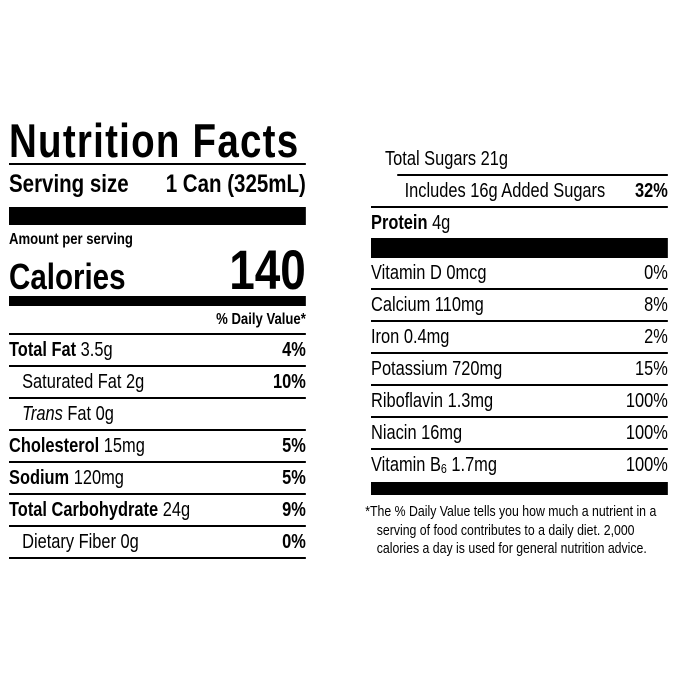  Describe the element at coordinates (157, 164) in the screenshot. I see `title-rule` at that location.